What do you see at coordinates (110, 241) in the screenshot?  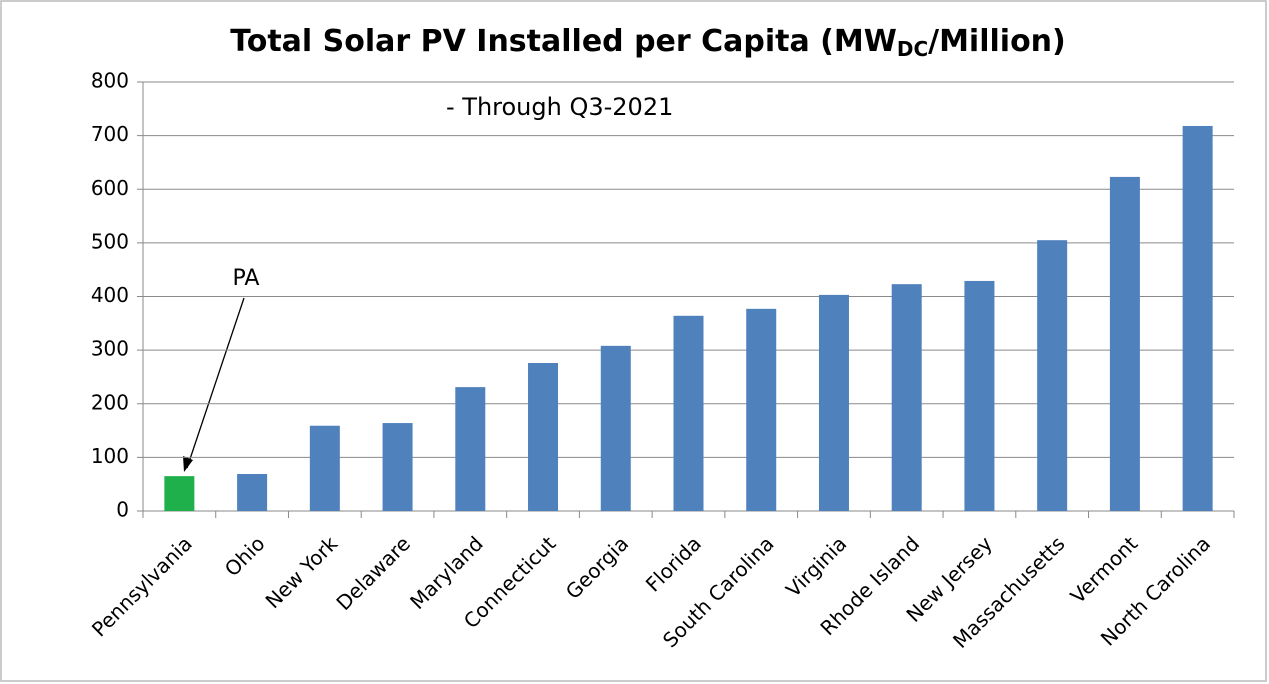 I see `y-tick-label: 500` at bounding box center [110, 241].